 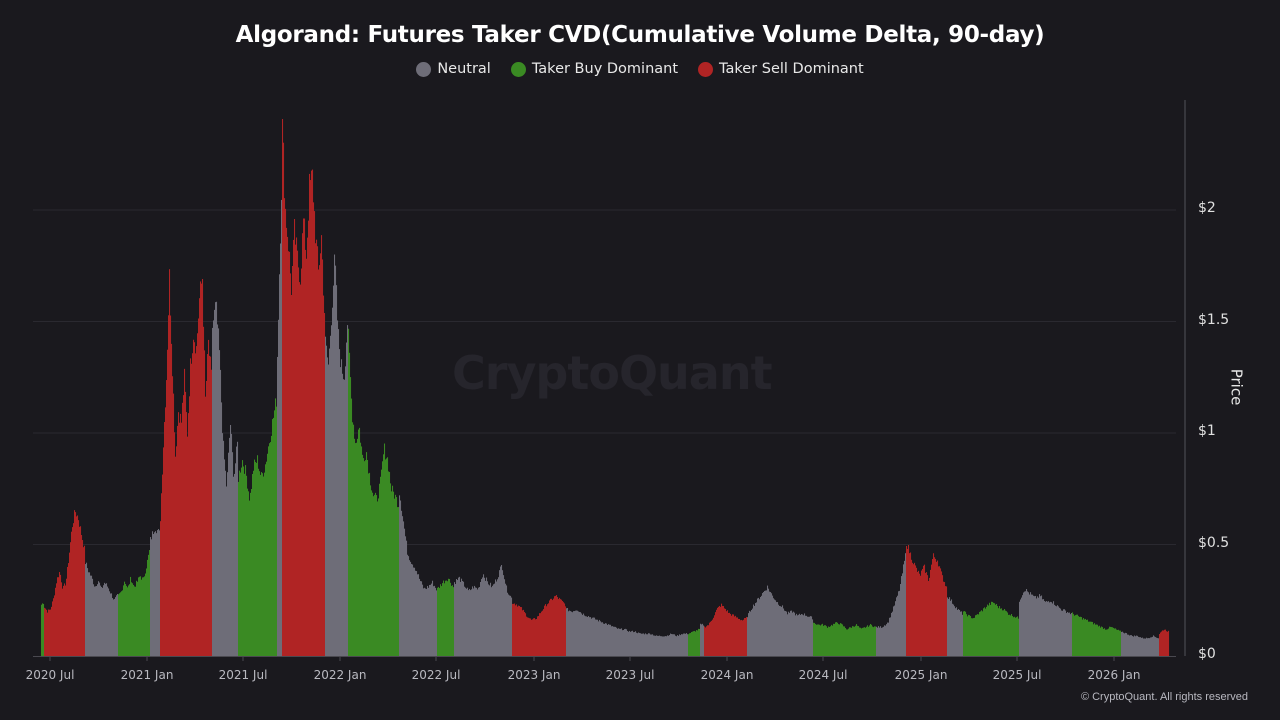 What do you see at coordinates (1236, 387) in the screenshot?
I see `y-axis-label: Price` at bounding box center [1236, 387].